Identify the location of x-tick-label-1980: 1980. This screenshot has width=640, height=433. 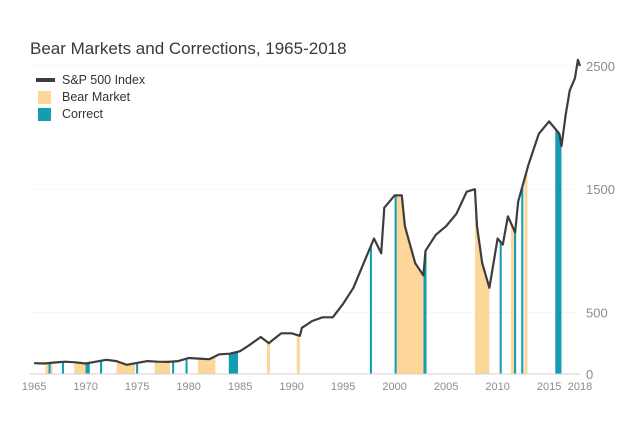
(188, 387).